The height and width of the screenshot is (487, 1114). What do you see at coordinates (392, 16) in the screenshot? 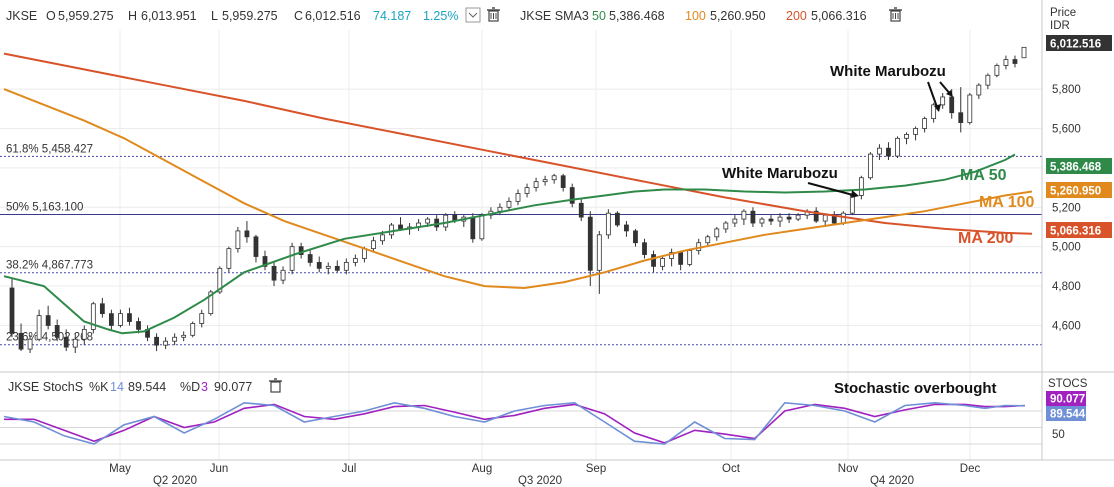
I see `legend-change: 74.187` at bounding box center [392, 16].